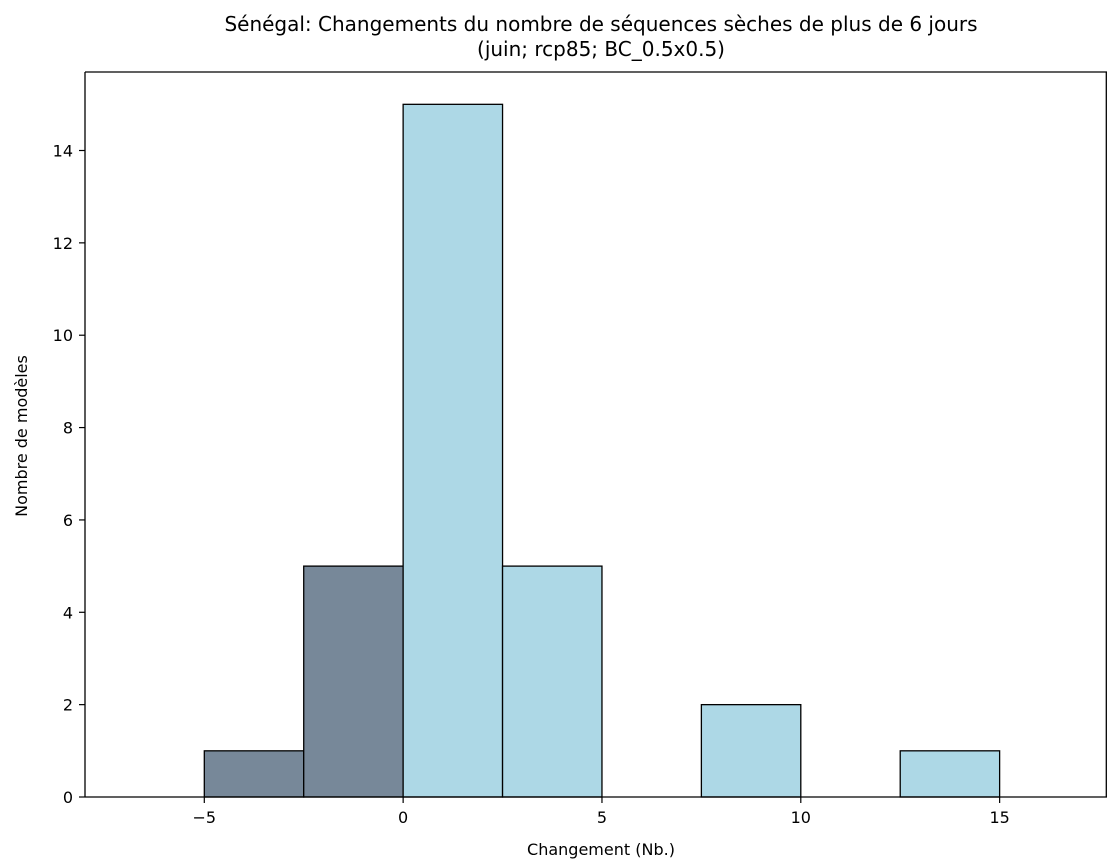 The height and width of the screenshot is (865, 1107). Describe the element at coordinates (63, 151) in the screenshot. I see `y-tick-label: 14` at that location.